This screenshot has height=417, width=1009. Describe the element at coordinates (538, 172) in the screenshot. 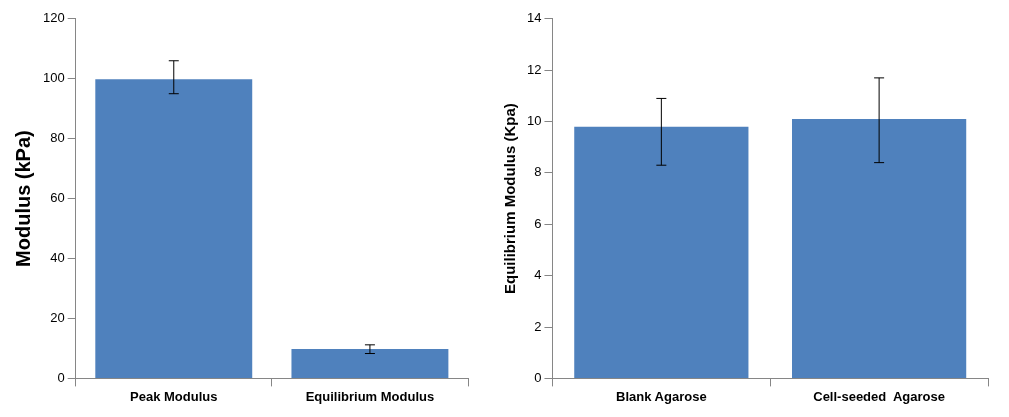

I see `y-tick-label: 8` at that location.